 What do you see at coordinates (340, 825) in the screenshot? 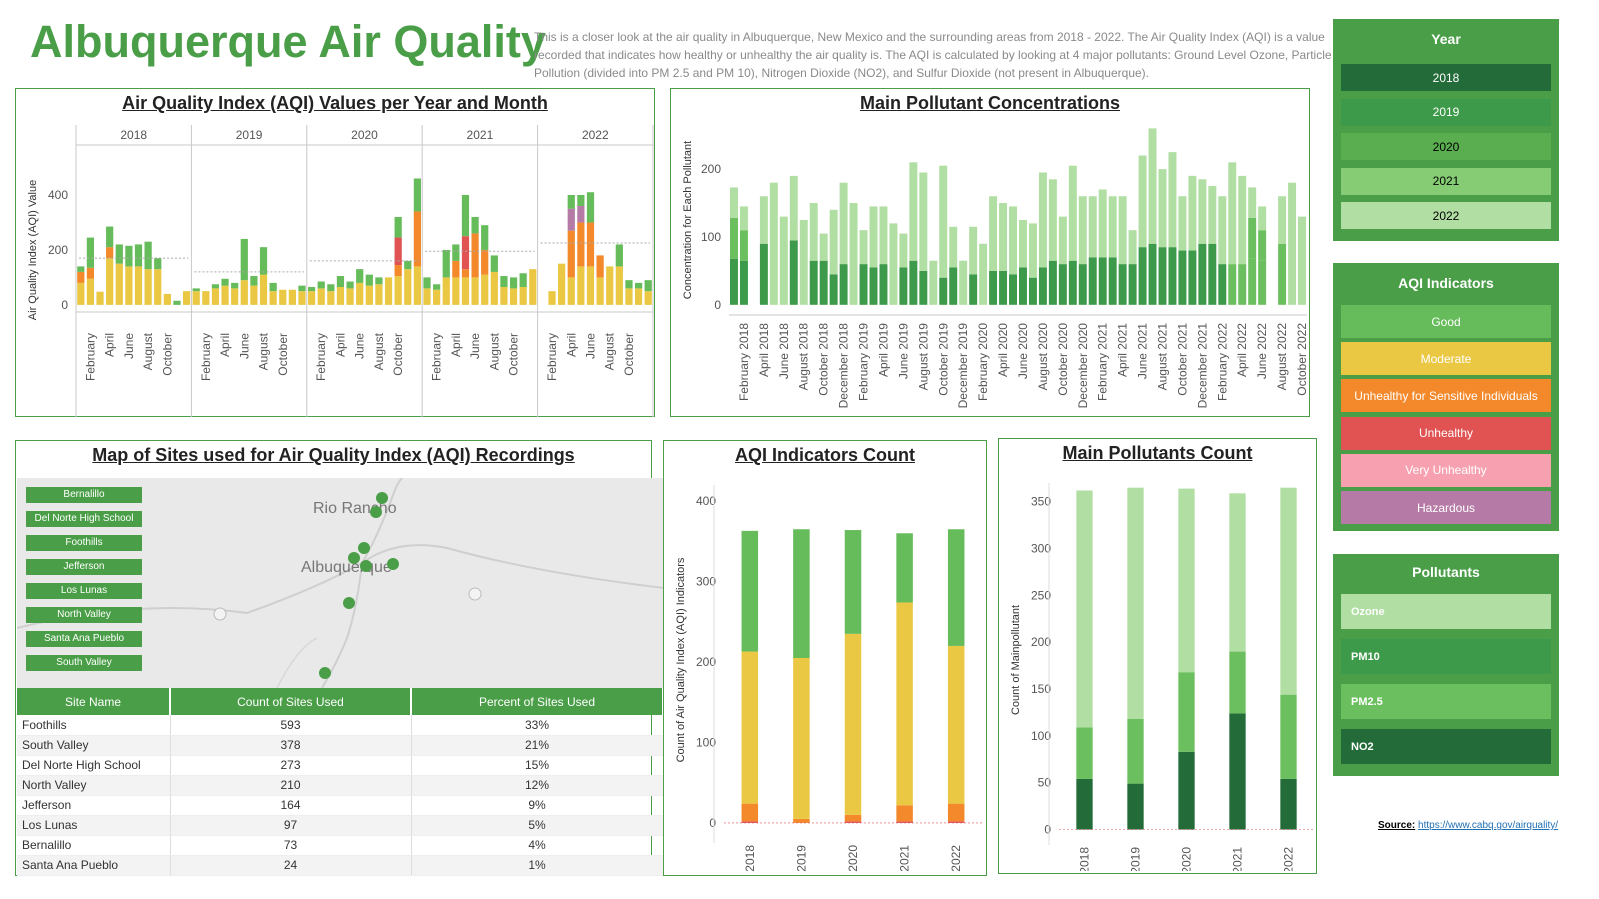
I see `table-row: Los Lunas 97 5%` at bounding box center [340, 825].